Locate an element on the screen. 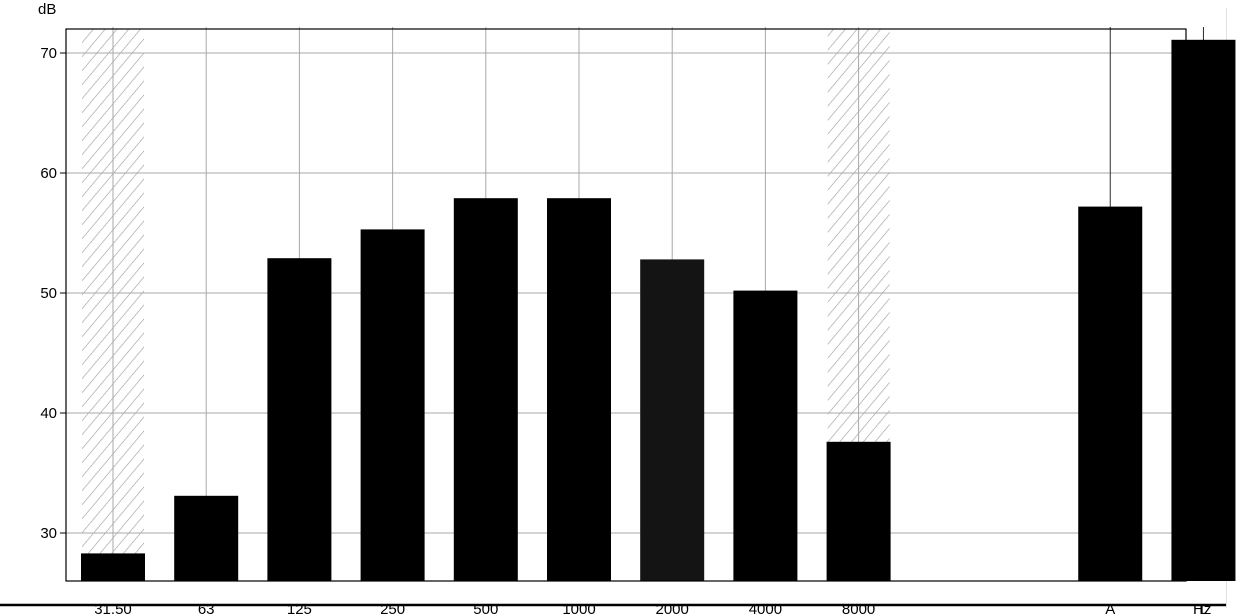  x-axis-unit-label: Hz is located at coordinates (1202, 608).